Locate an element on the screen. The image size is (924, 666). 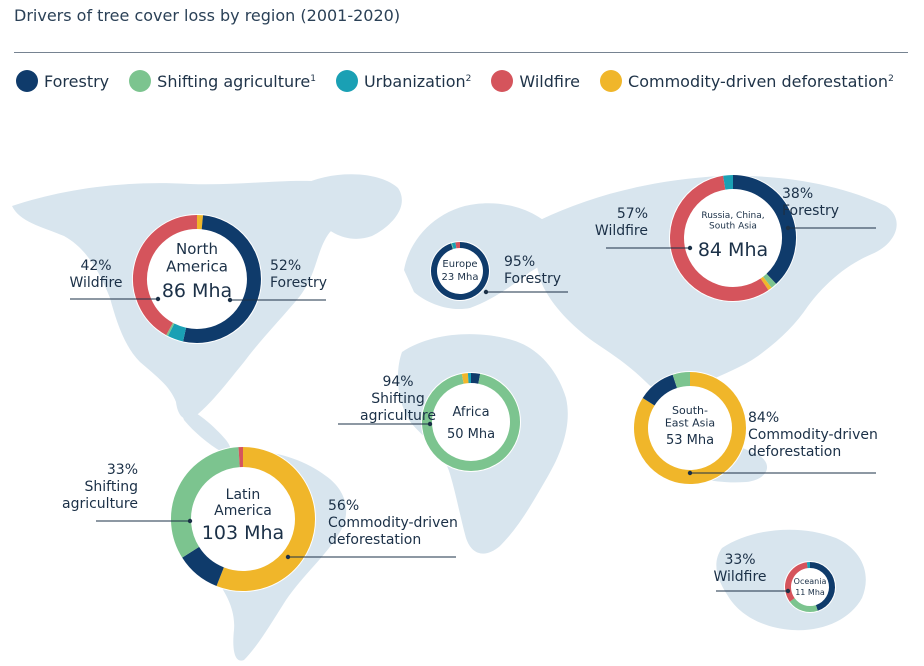
slice-russia-china-south-asia-forestry is located at coordinates (764, 229).